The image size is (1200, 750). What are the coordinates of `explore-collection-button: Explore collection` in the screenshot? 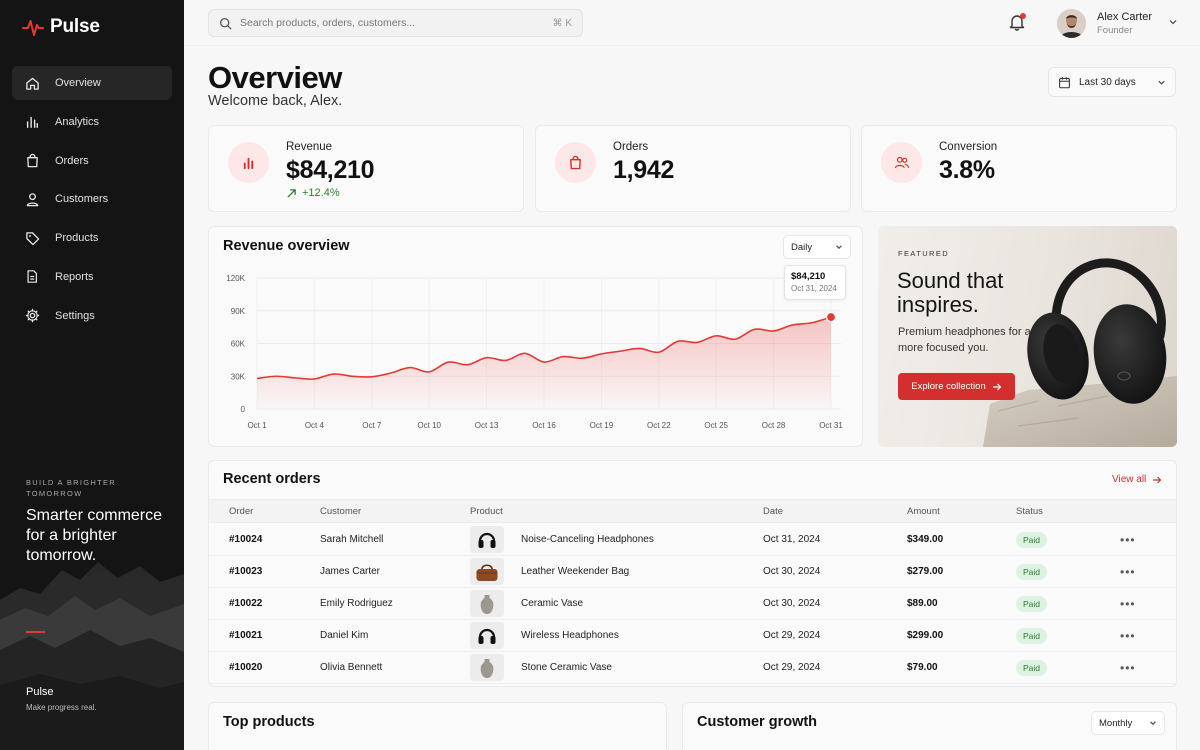 It's located at (956, 386).